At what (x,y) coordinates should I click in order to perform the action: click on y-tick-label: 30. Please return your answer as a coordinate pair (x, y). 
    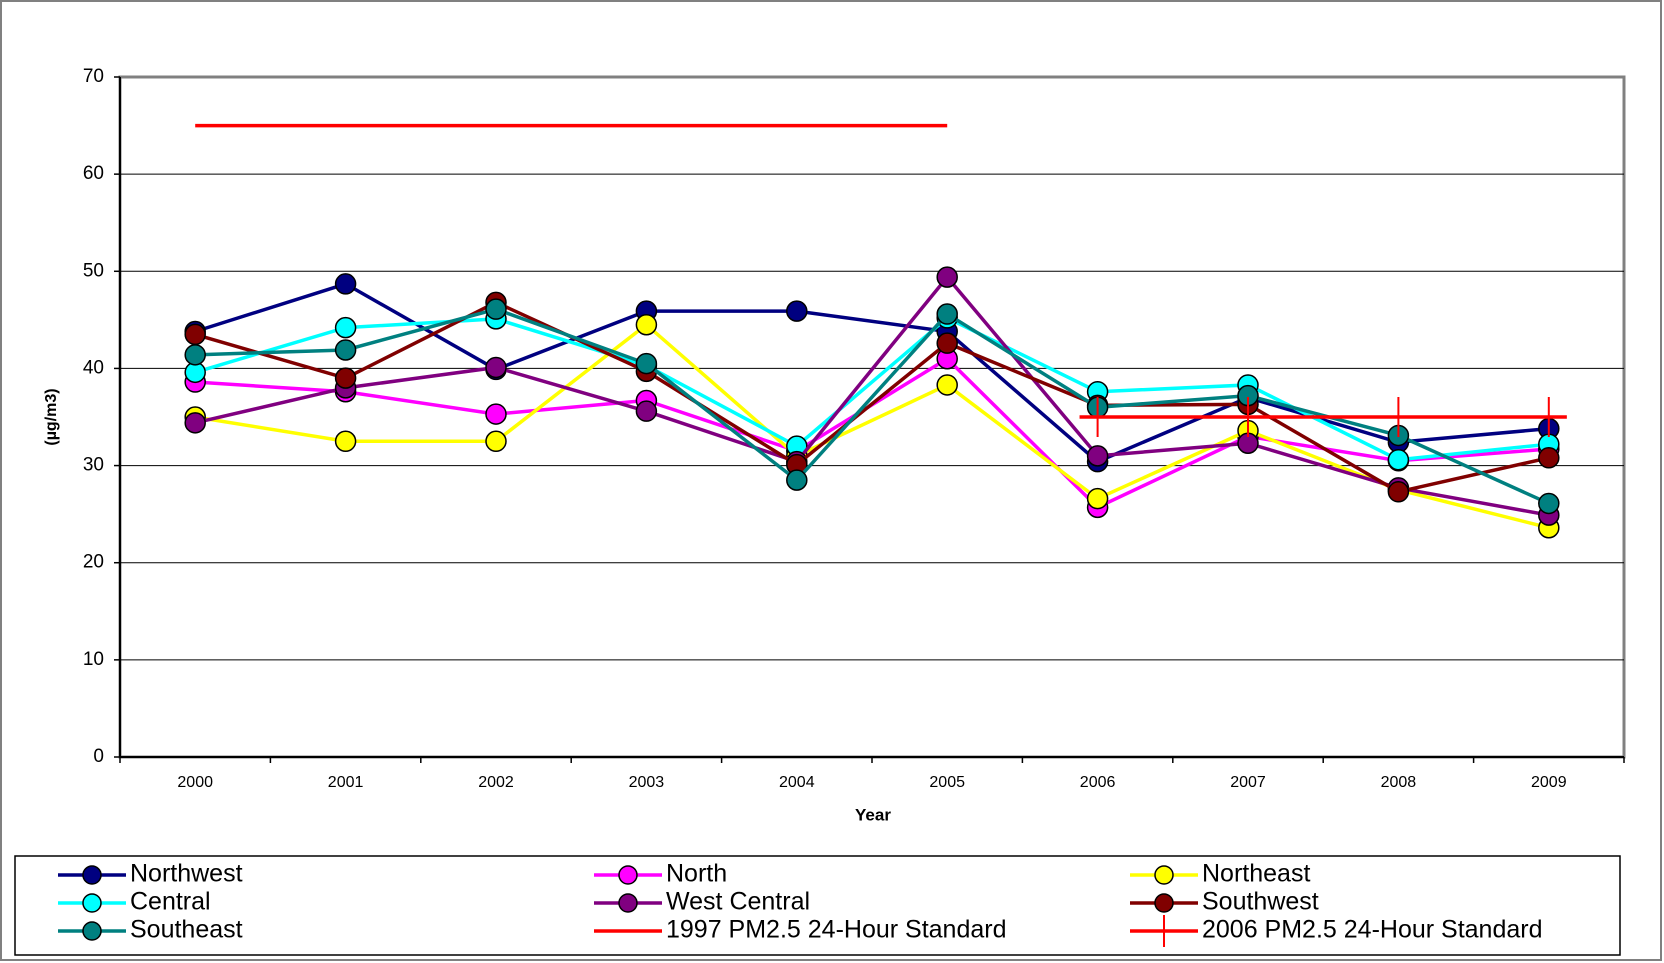
    Looking at the image, I should click on (93, 465).